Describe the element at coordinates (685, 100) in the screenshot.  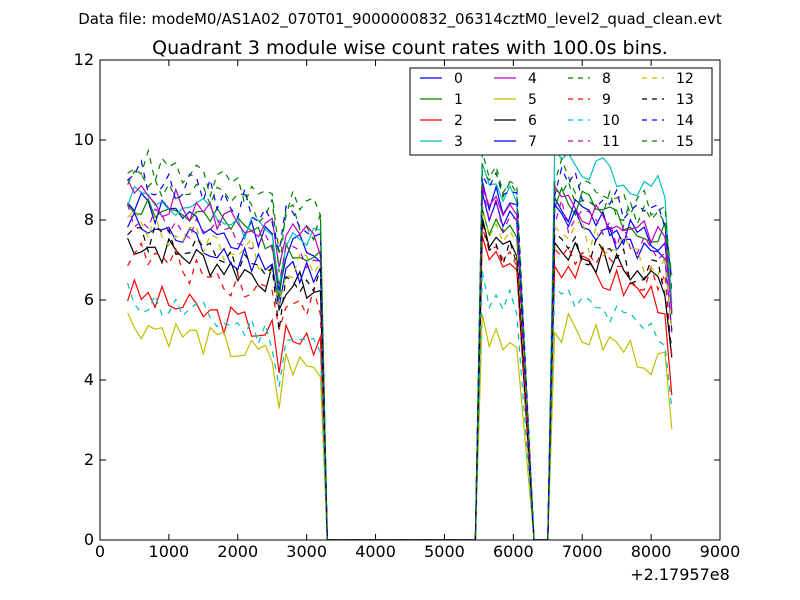
I see `legend-label-13: 13` at that location.